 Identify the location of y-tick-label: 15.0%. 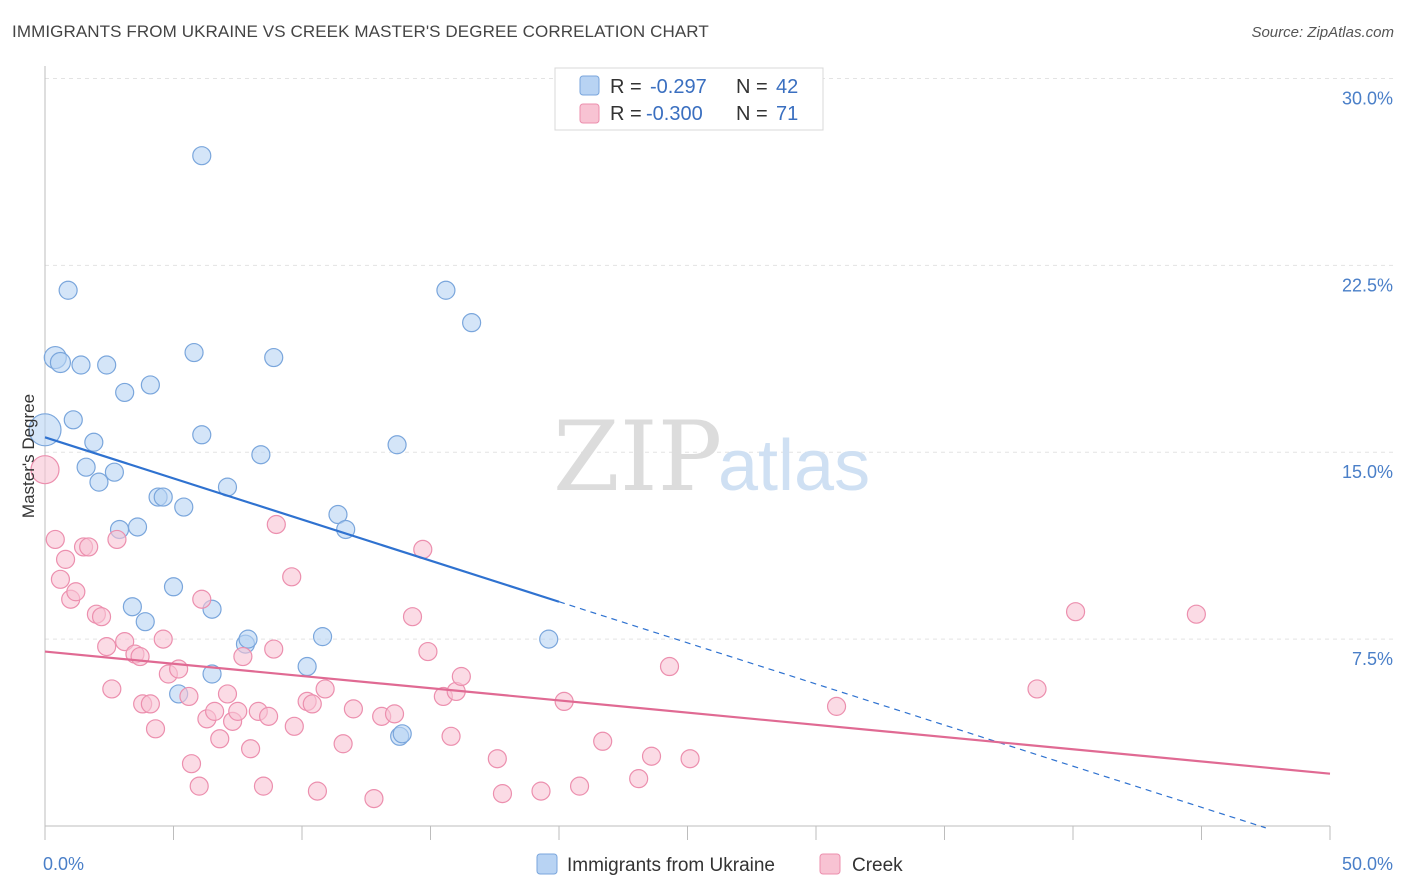
(1367, 472).